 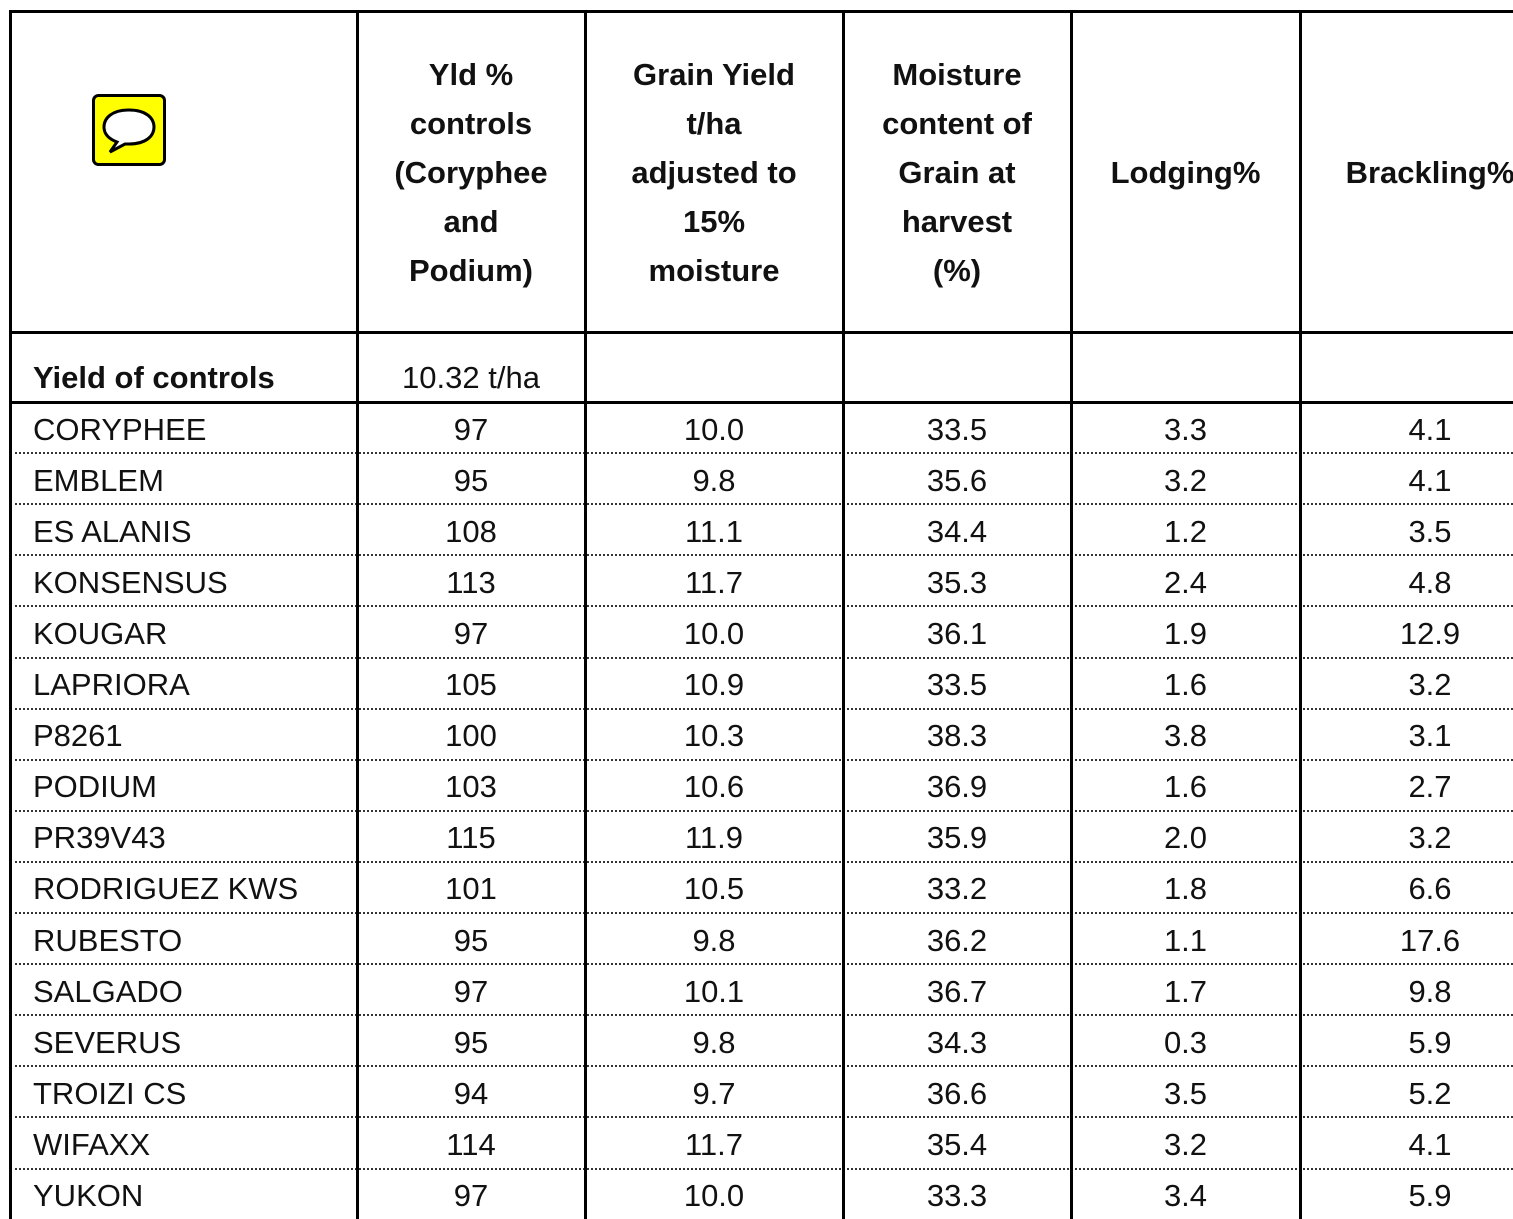 I want to click on variety-name: TROIZI CS, so click(x=110, y=1093).